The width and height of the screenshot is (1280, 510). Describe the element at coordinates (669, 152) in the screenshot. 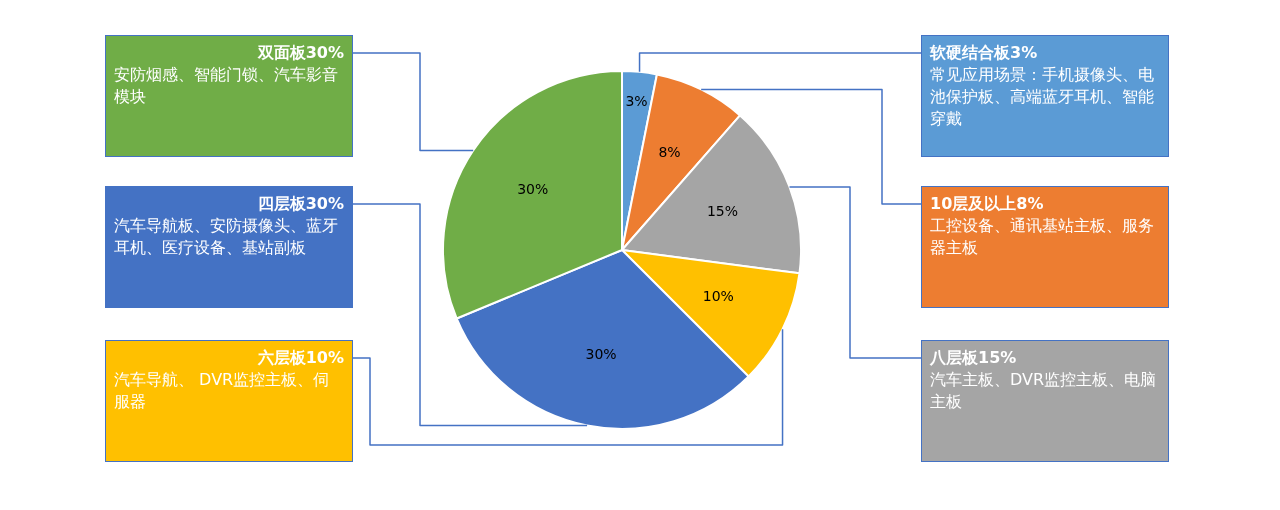

I see `data-label: 8%` at that location.